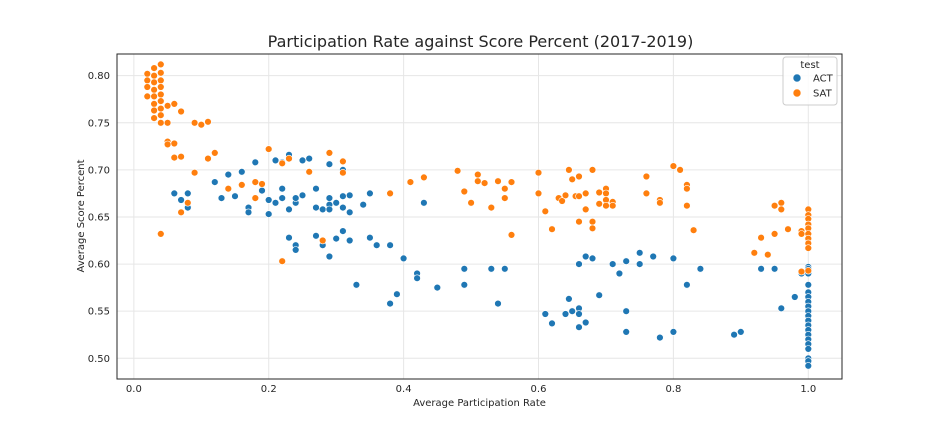 The image size is (936, 432). What do you see at coordinates (134, 389) in the screenshot?
I see `x-tick-label: 0.0` at bounding box center [134, 389].